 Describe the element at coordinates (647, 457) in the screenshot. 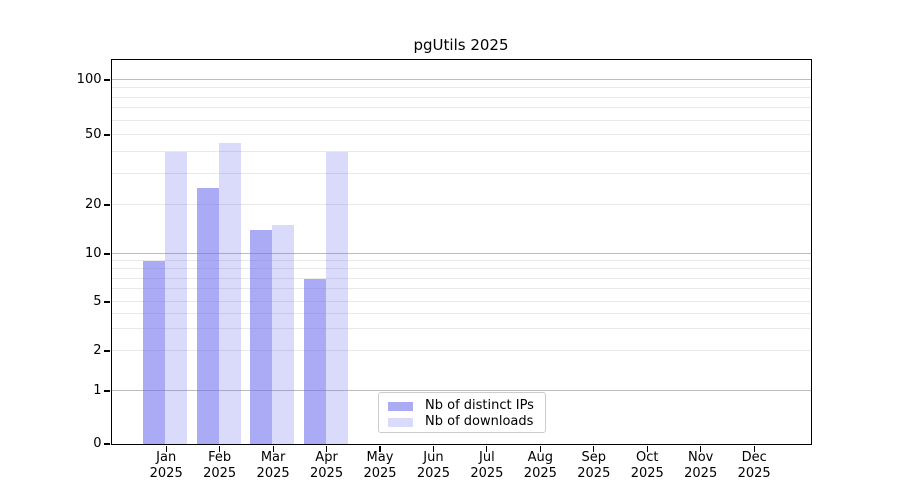

I see `x-tick-month: Oct` at that location.